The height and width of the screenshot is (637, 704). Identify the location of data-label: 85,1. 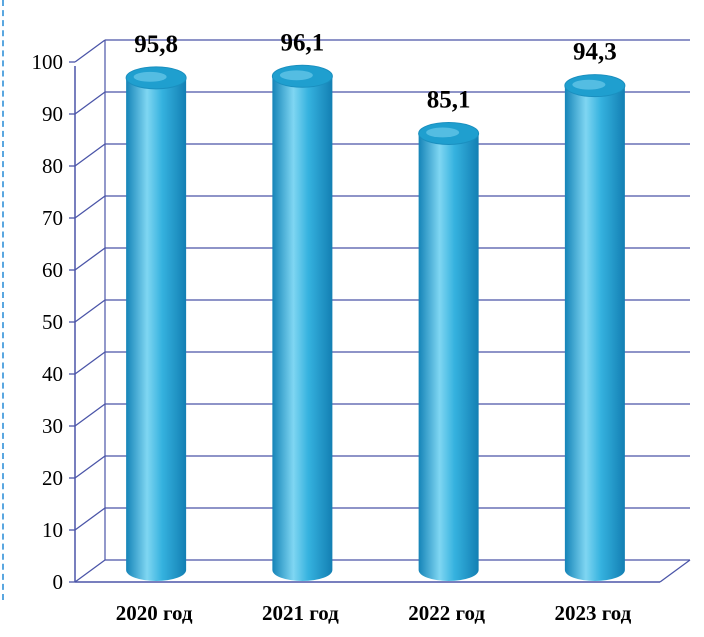
(449, 99).